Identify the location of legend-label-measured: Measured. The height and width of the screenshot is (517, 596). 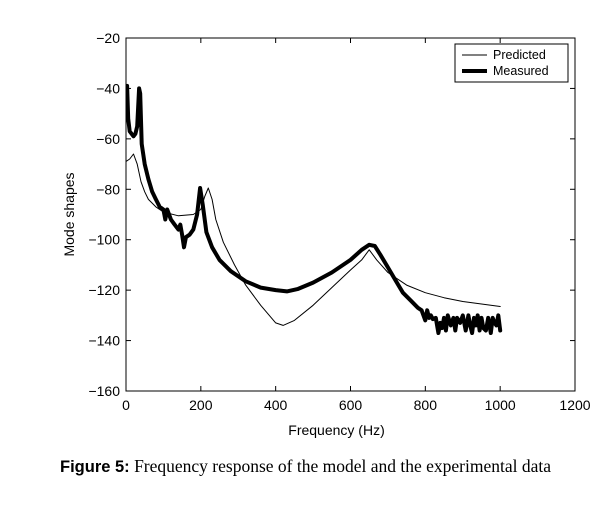
(521, 71).